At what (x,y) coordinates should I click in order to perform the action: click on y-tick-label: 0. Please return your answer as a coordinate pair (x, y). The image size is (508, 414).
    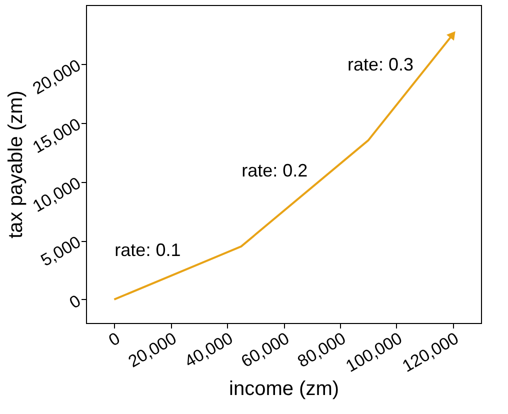
    Looking at the image, I should click on (75, 301).